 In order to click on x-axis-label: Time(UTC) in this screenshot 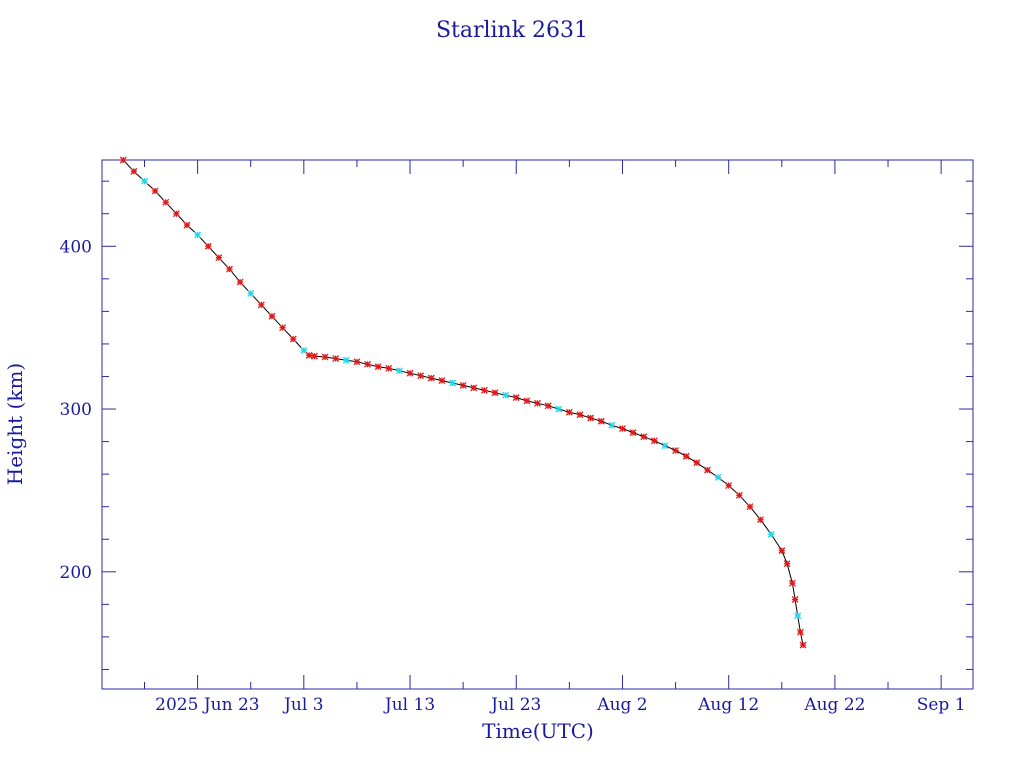, I will do `click(538, 731)`.